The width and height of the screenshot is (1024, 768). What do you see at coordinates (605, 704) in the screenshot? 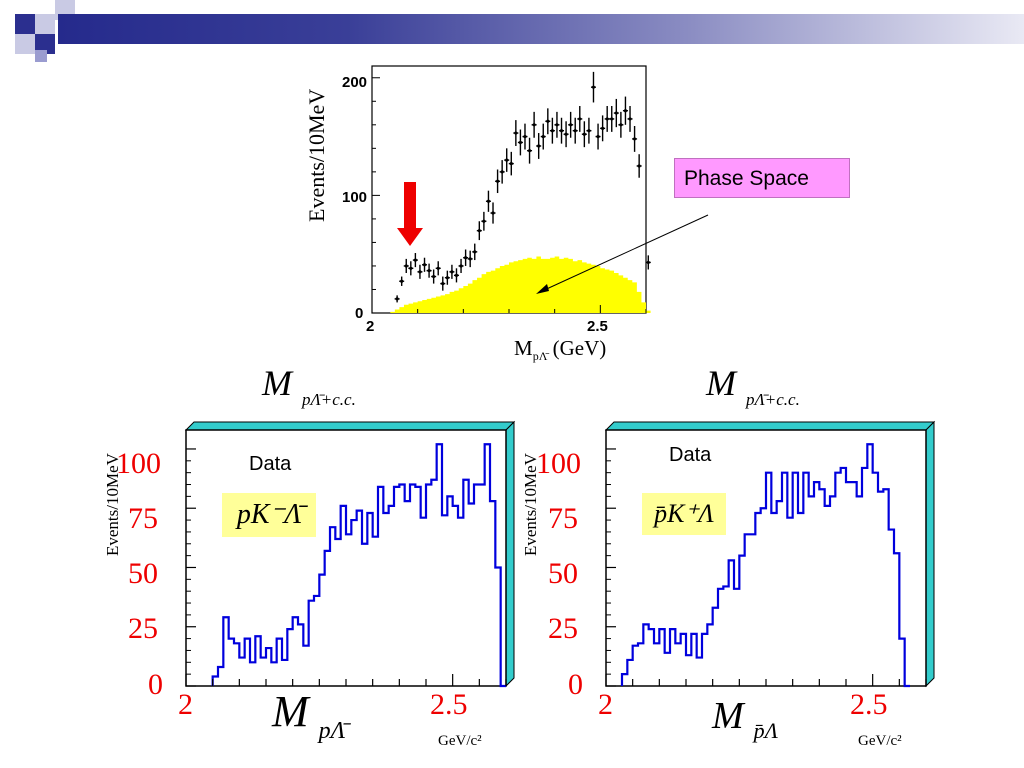
I see `br-xtick-2: 2` at bounding box center [605, 704].